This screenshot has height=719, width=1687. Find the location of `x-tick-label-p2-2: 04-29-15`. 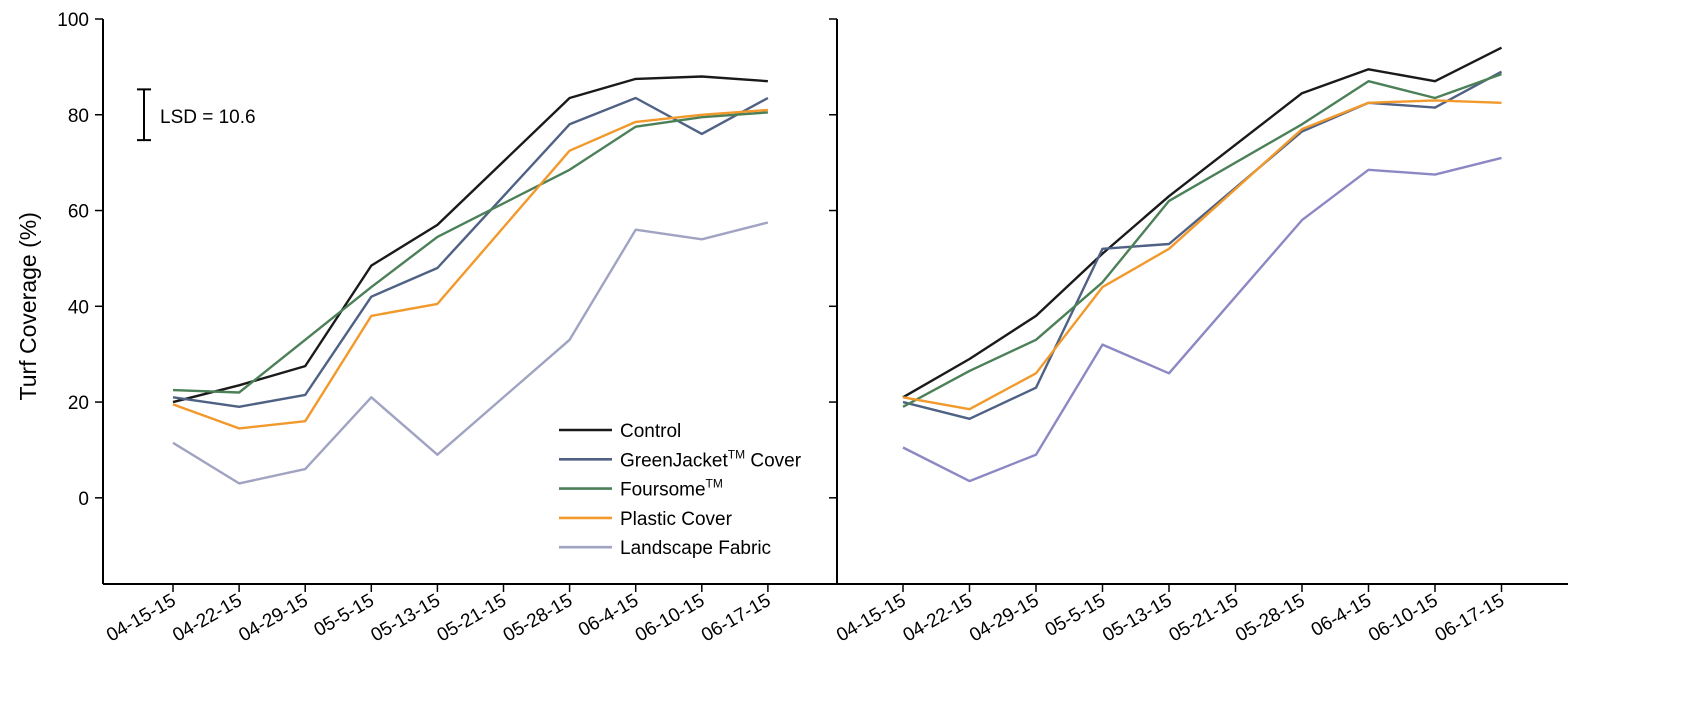

x-tick-label-p2-2: 04-29-15 is located at coordinates (1004, 618).